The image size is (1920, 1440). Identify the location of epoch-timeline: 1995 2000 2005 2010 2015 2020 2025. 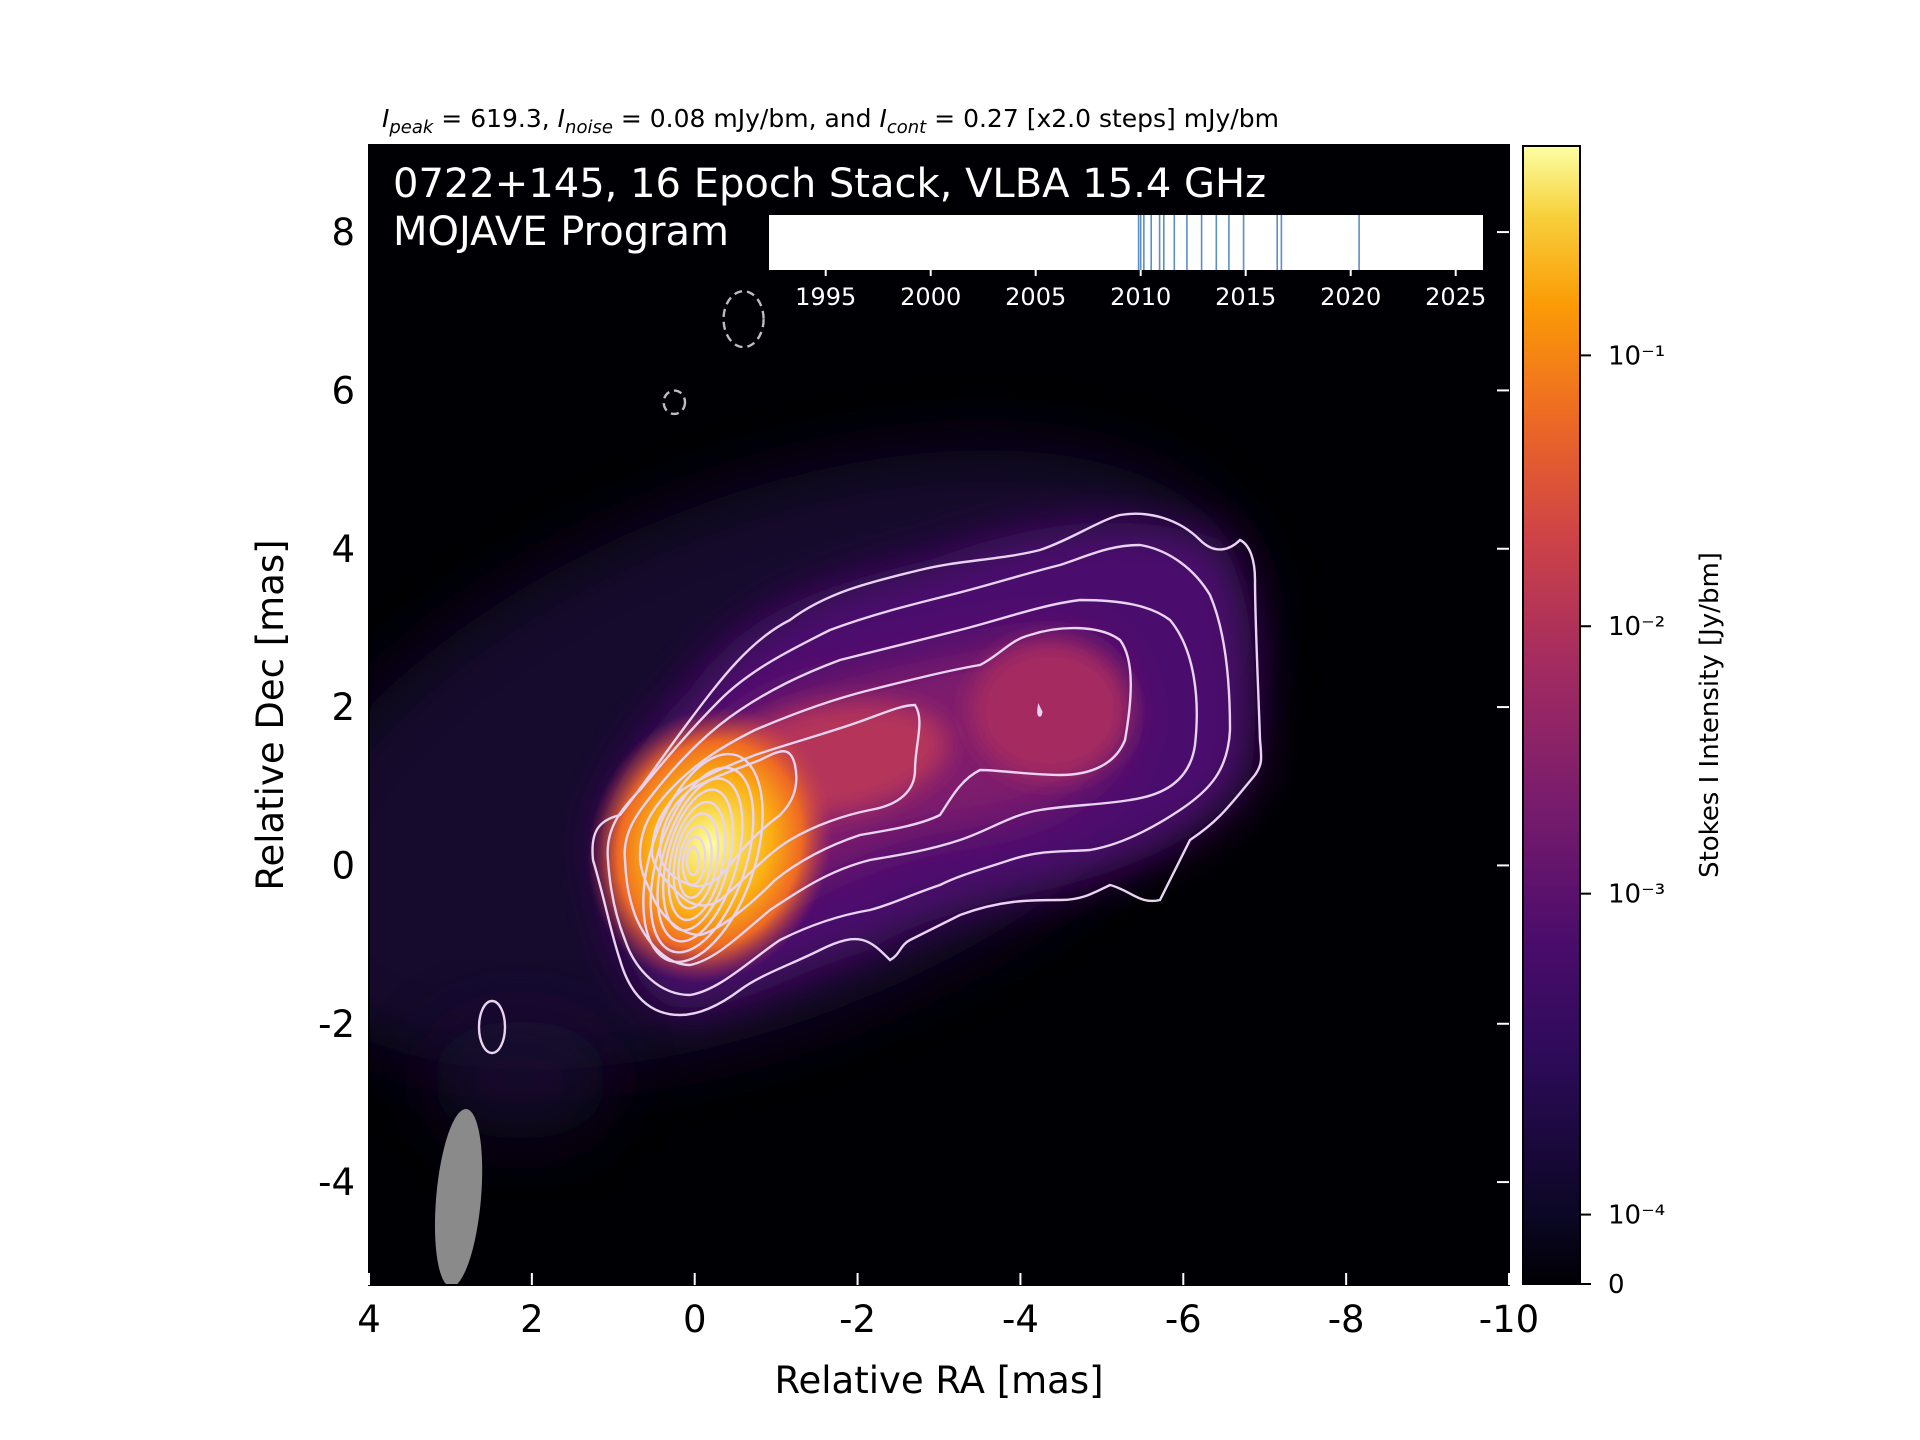
(1127, 263).